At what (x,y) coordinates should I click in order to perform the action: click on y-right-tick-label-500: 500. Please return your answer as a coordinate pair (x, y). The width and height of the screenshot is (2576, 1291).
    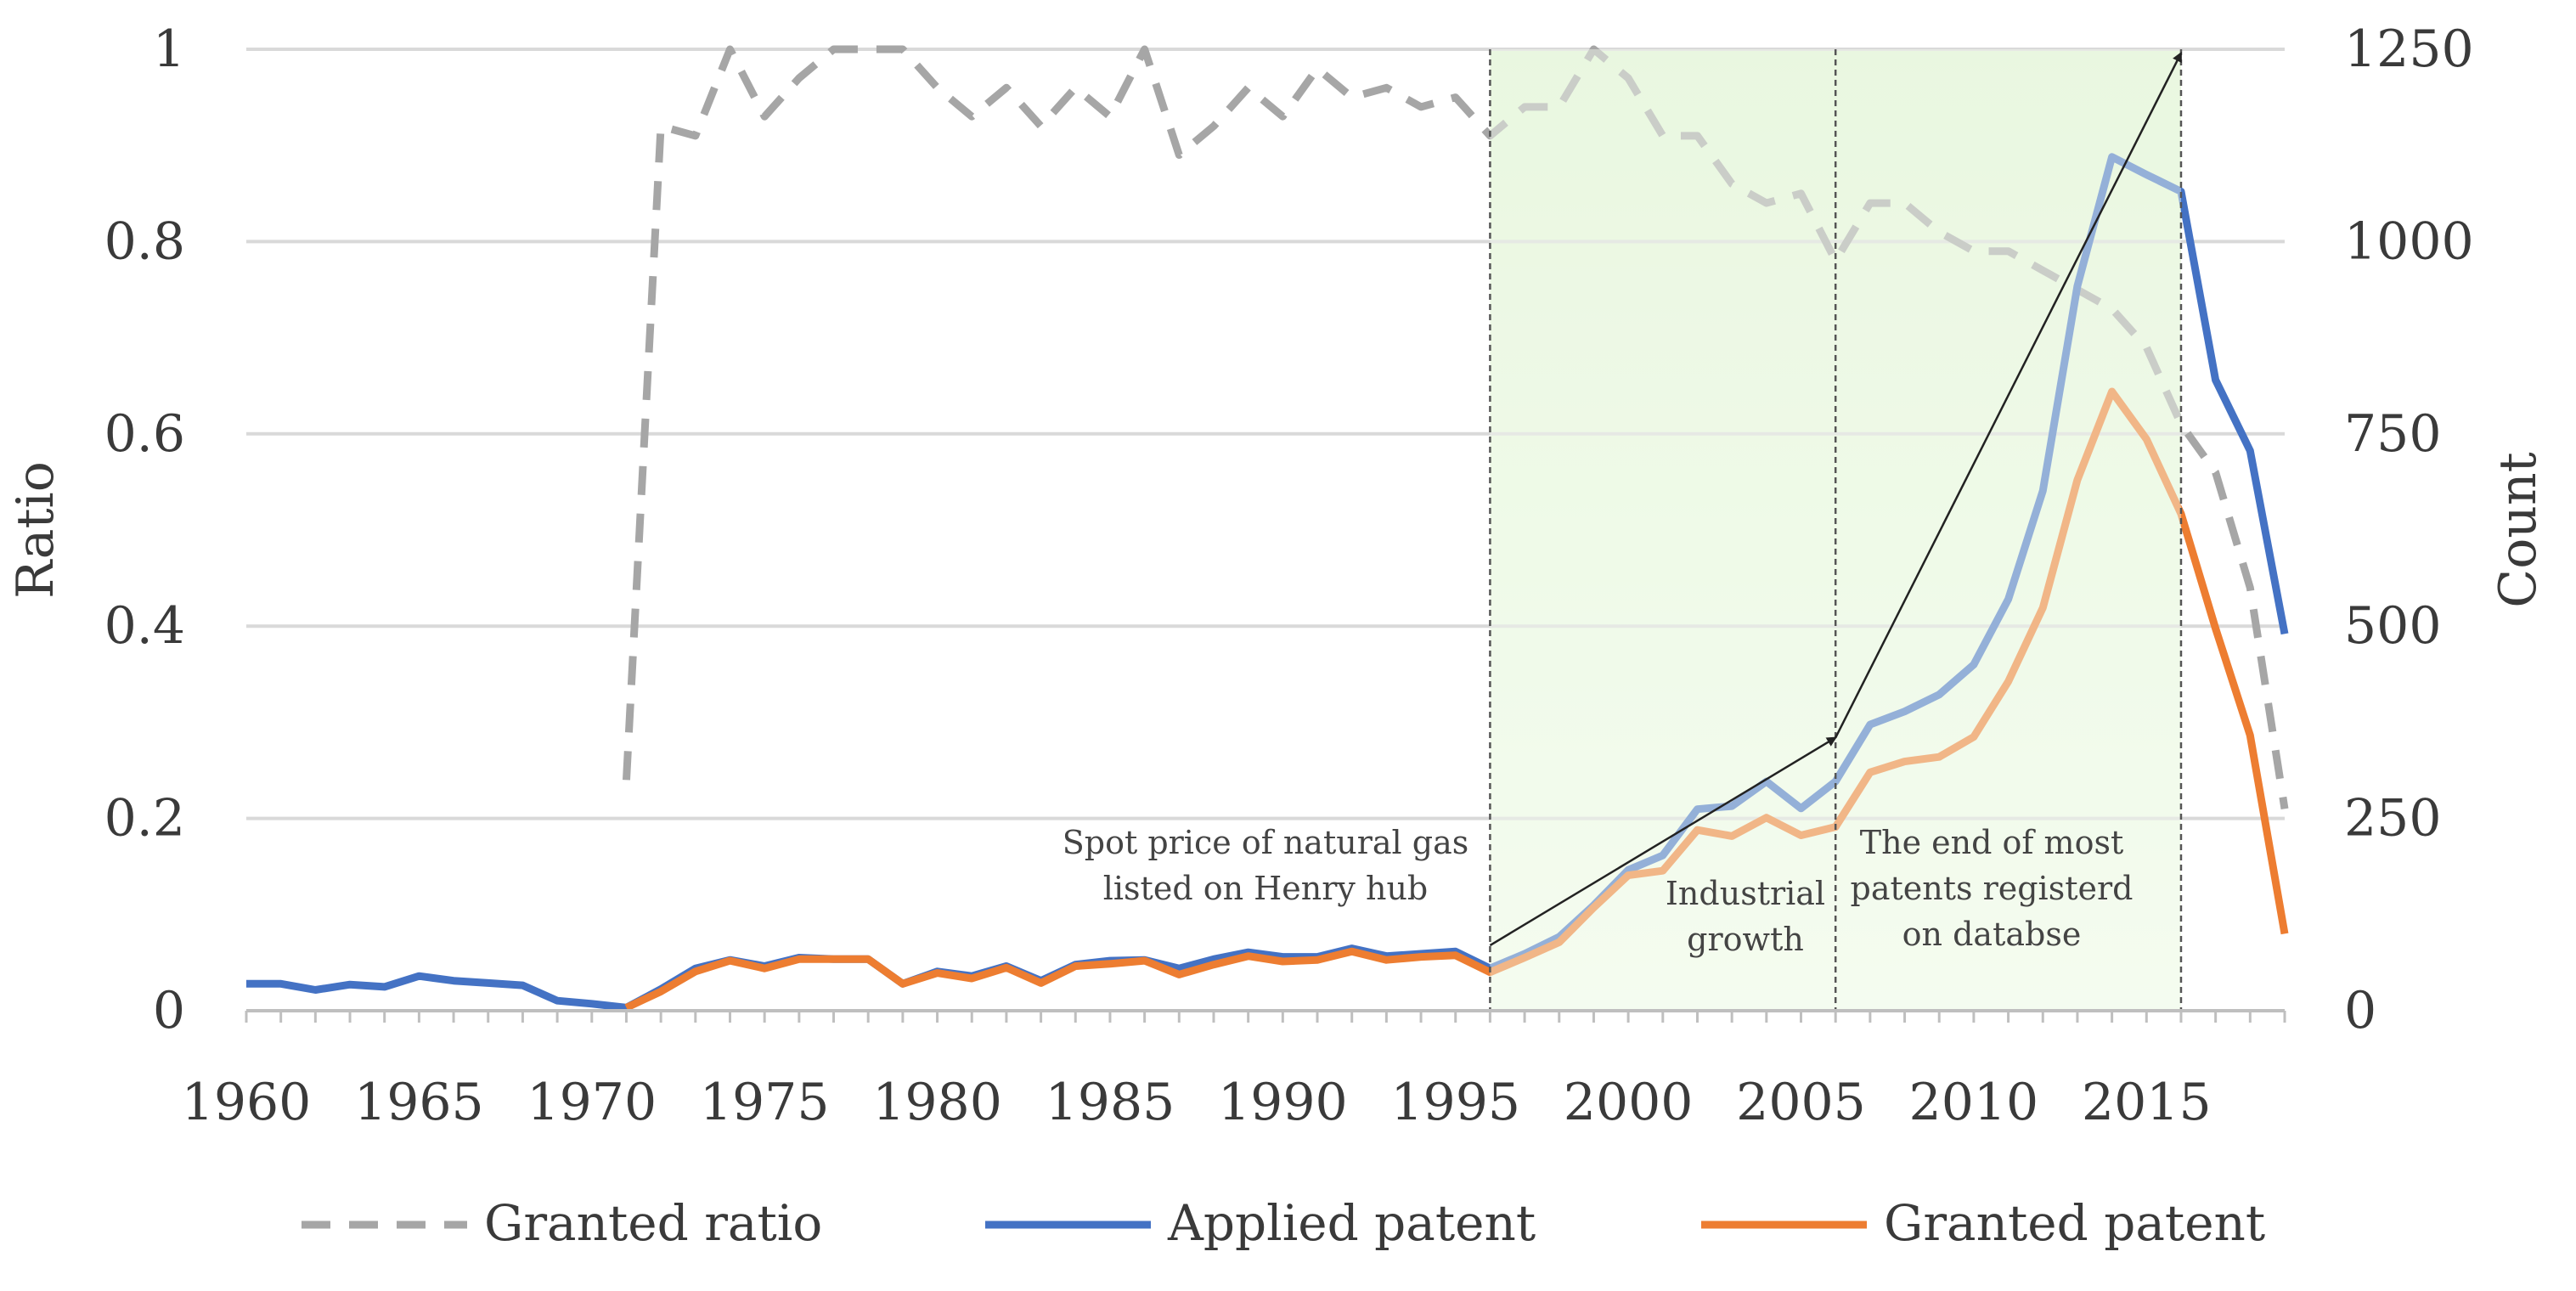
    Looking at the image, I should click on (2393, 626).